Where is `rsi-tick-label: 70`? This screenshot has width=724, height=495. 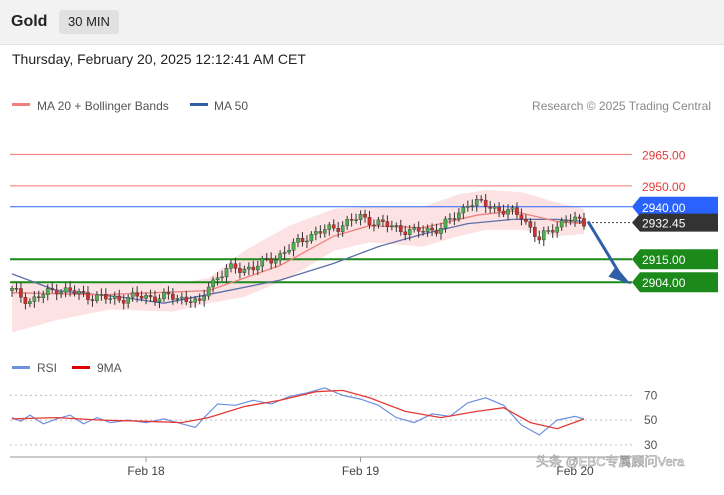 rsi-tick-label: 70 is located at coordinates (651, 395).